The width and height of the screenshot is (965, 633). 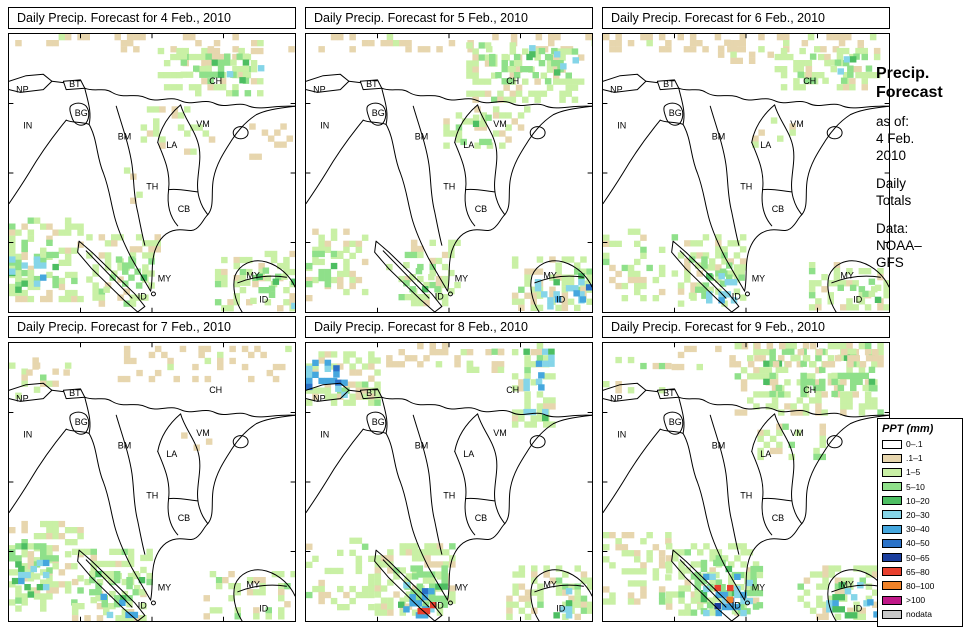 I want to click on panel-title-feb6: Daily Precip. Forecast for 6 Feb., 2010, so click(x=746, y=18).